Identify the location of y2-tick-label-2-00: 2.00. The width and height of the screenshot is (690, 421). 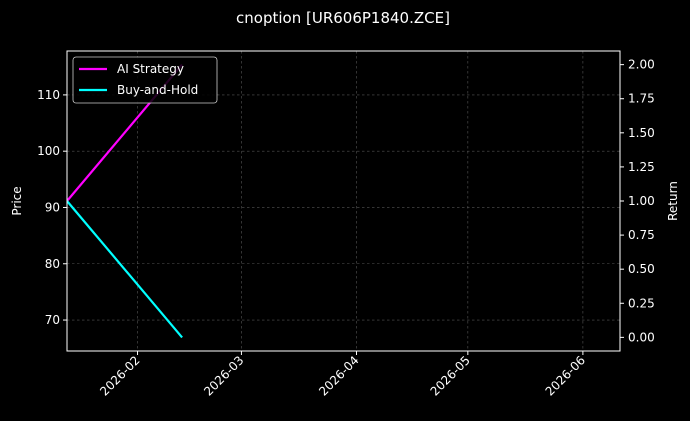
(641, 65).